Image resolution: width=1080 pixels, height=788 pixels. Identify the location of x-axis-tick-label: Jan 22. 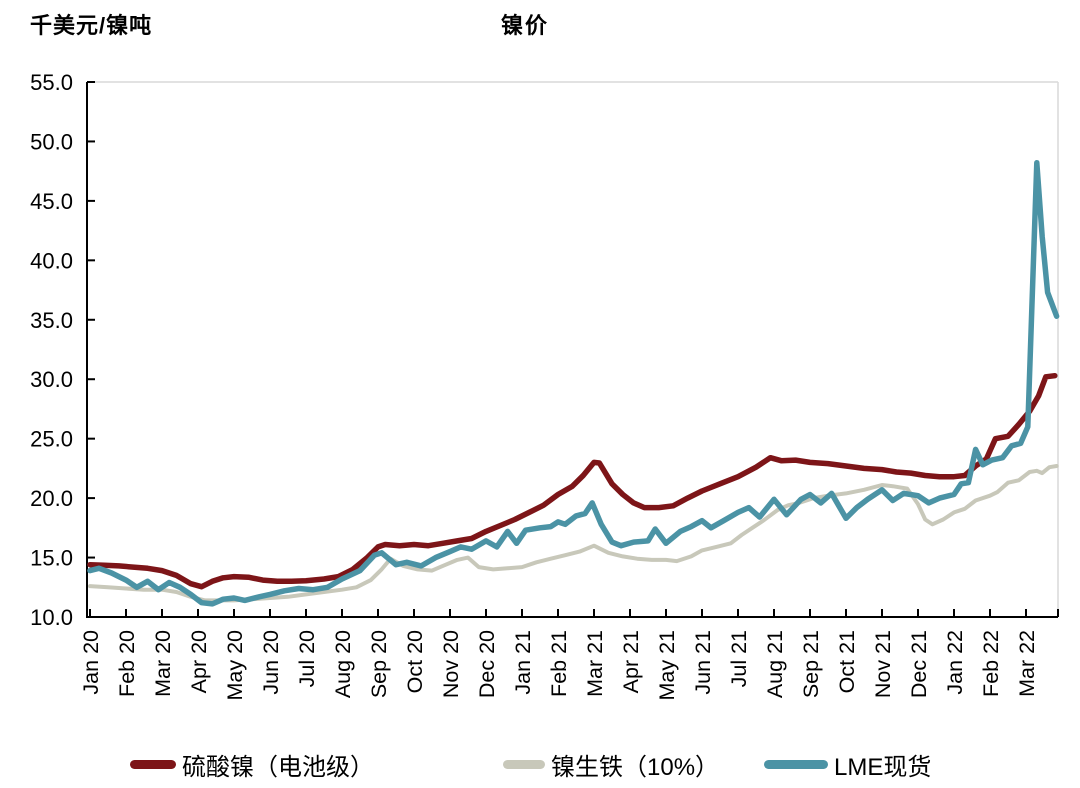
(955, 662).